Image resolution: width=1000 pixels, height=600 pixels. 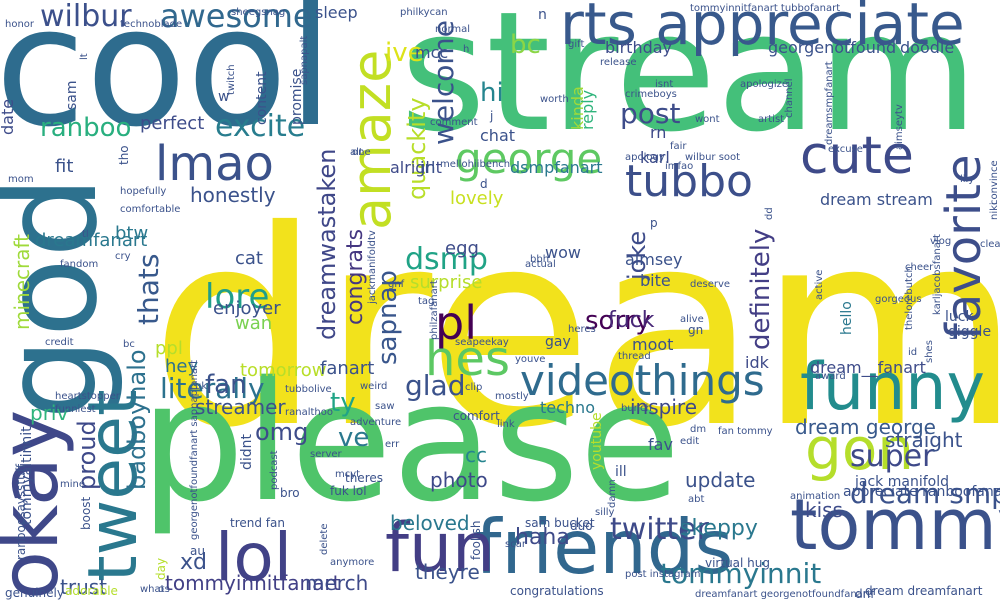 What do you see at coordinates (233, 195) in the screenshot?
I see `word: honestly` at bounding box center [233, 195].